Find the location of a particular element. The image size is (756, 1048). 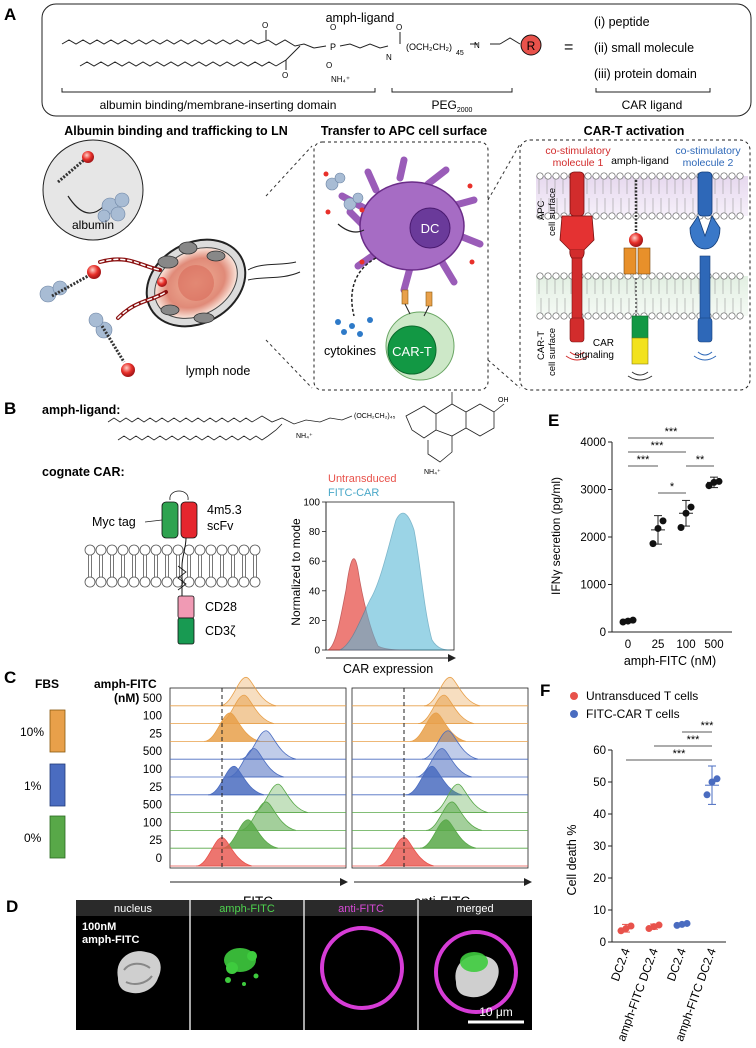

zoom-line-top is located at coordinates (289, 171).